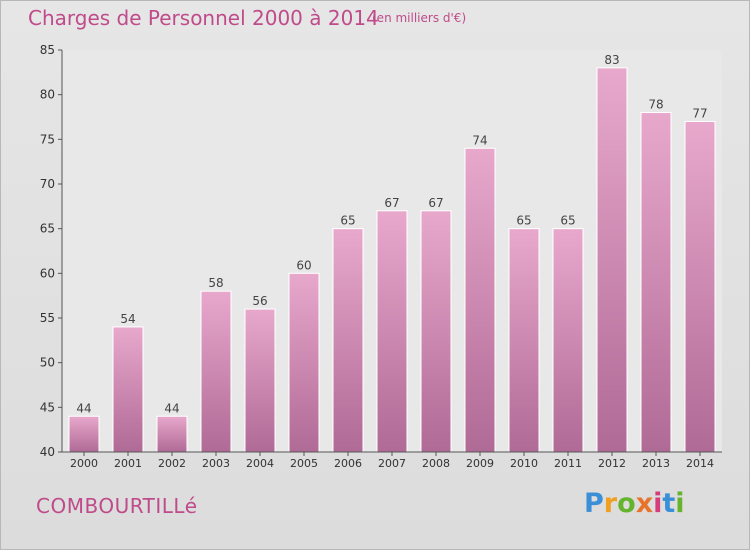 The image size is (750, 550). I want to click on commune-name: COMBOURTILLé, so click(117, 506).